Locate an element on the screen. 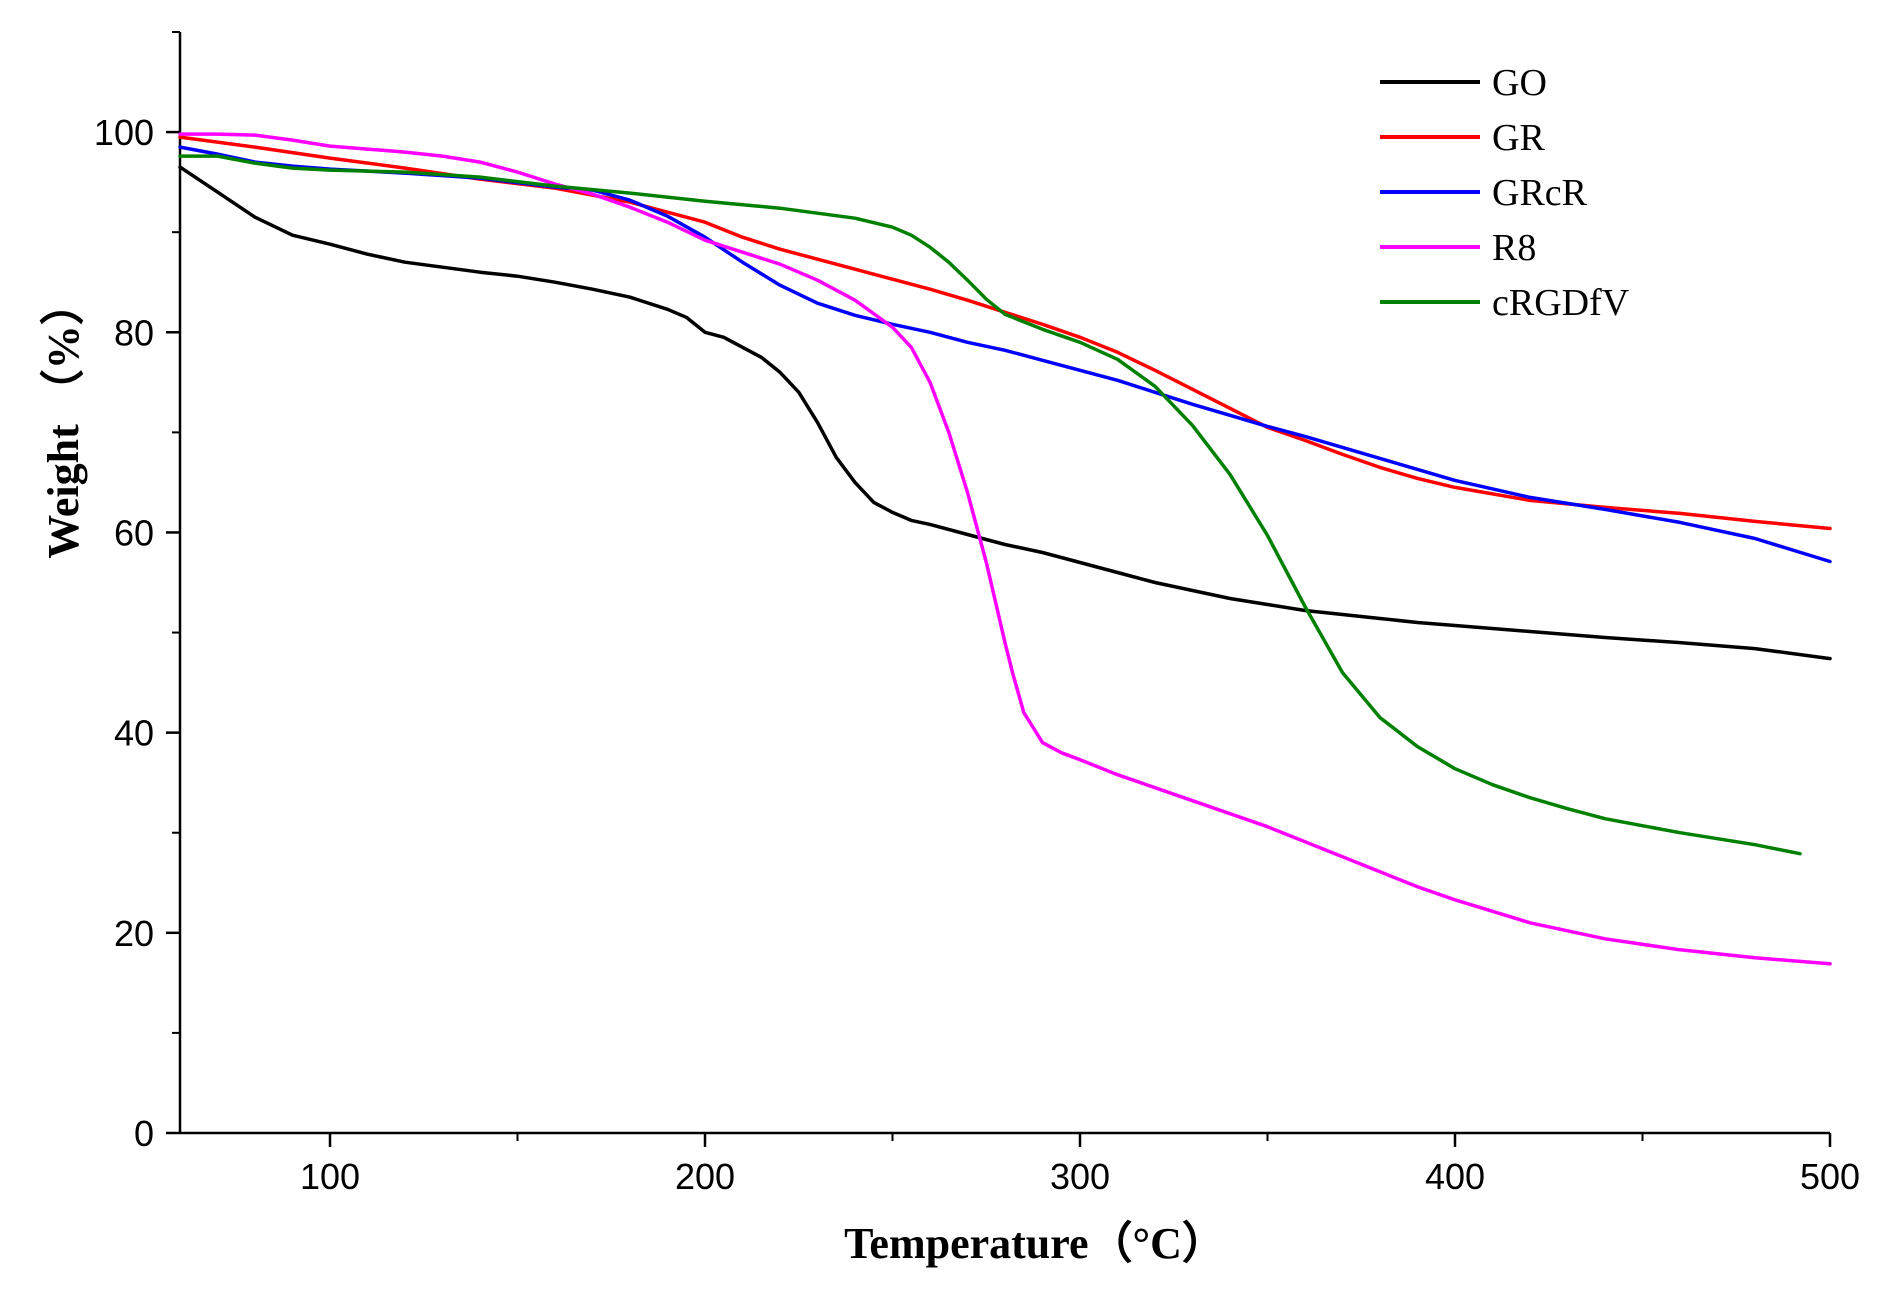 The image size is (1884, 1295). y-axis-title: Weight （%） is located at coordinates (63, 419).